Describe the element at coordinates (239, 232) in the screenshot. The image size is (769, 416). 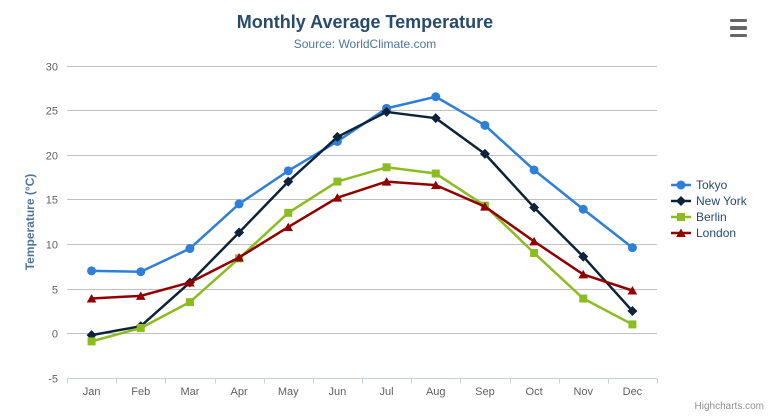
I see `point-new-york-apr` at that location.